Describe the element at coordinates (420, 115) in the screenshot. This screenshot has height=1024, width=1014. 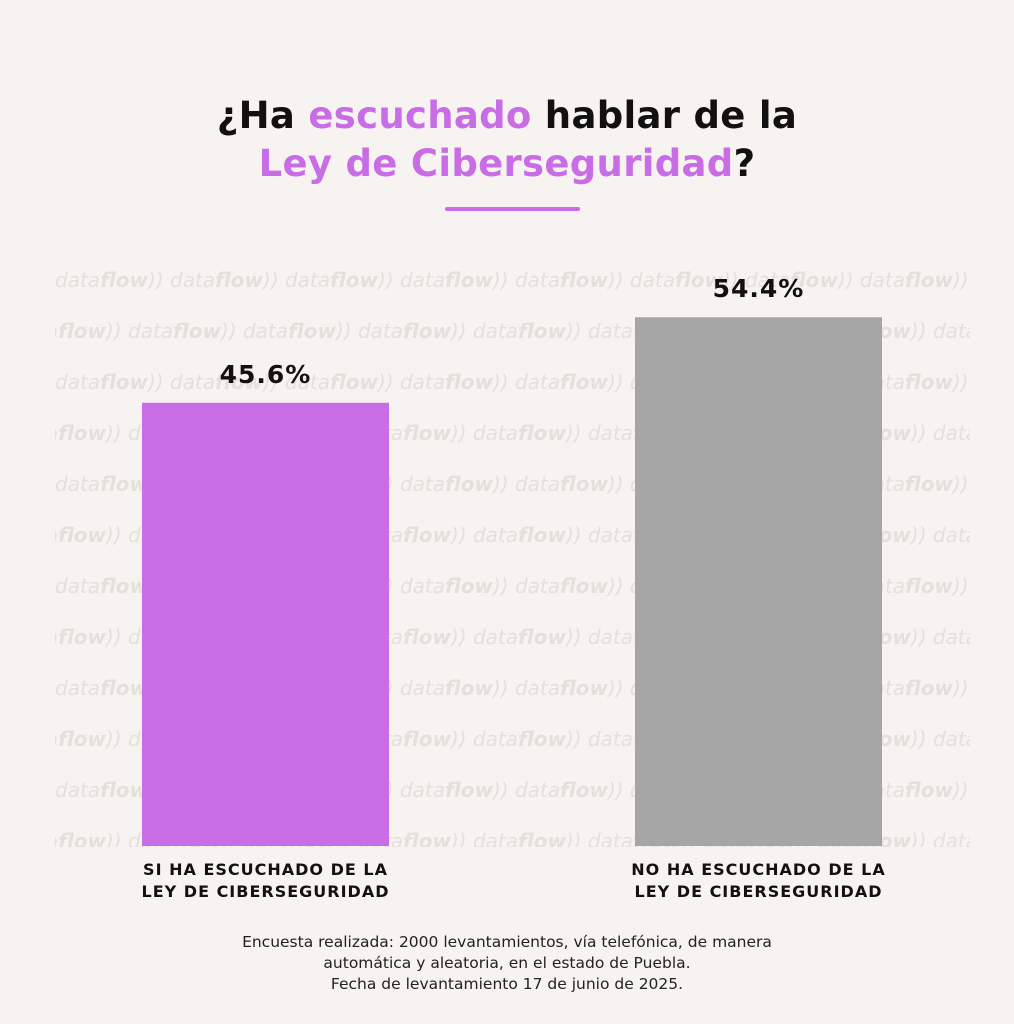
I see `title-highlight: escuchado` at that location.